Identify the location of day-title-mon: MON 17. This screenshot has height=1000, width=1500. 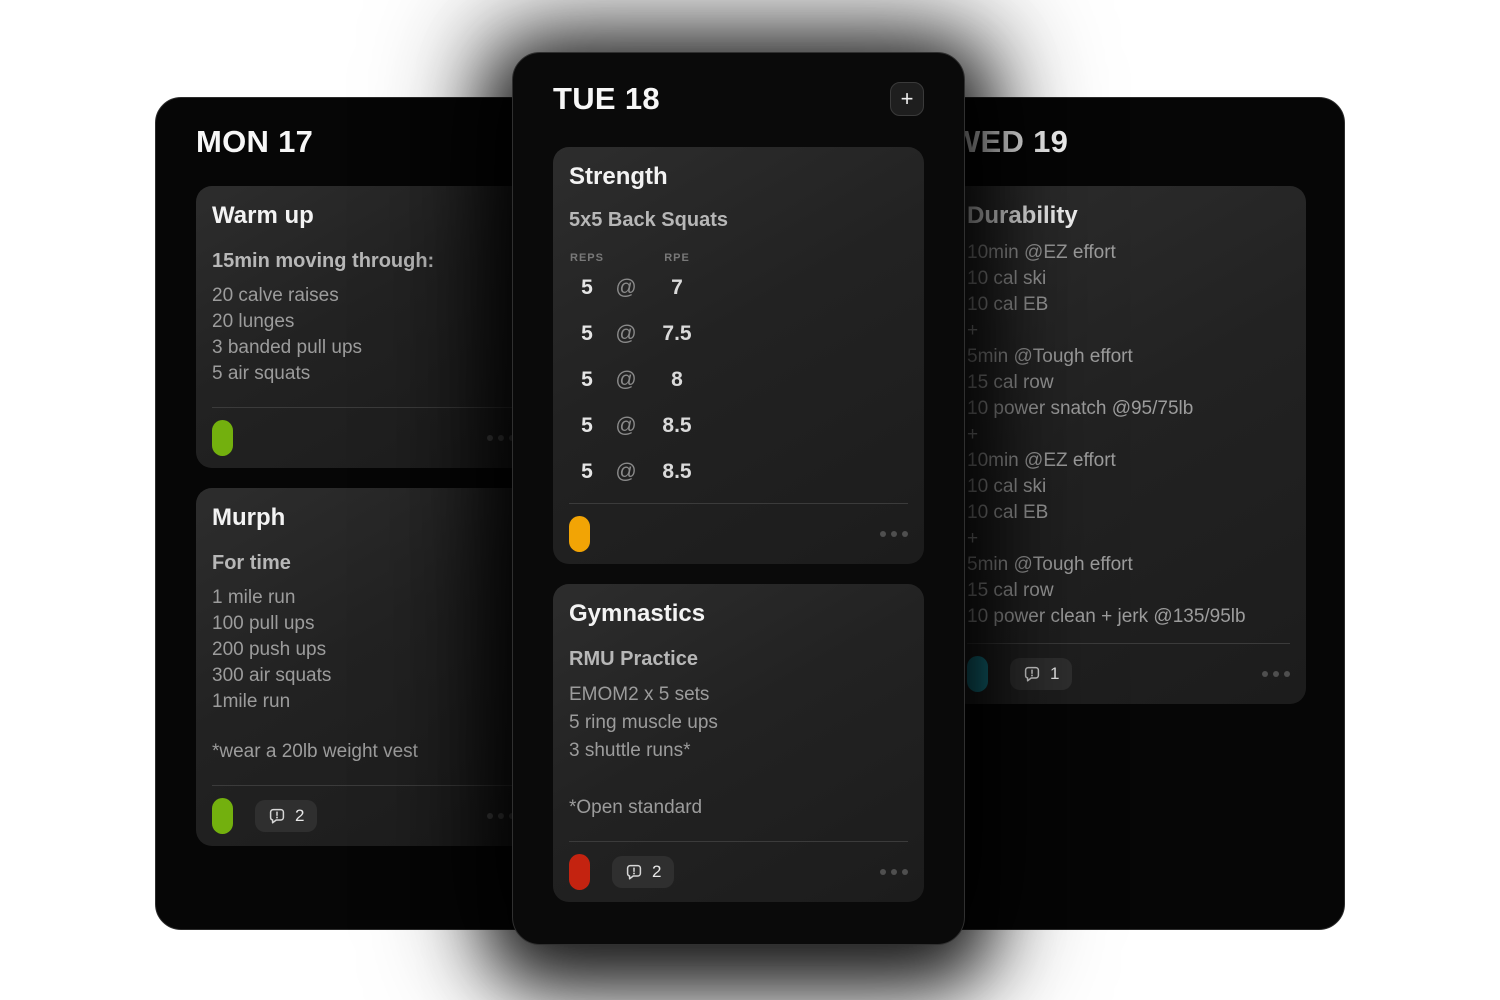
(255, 141).